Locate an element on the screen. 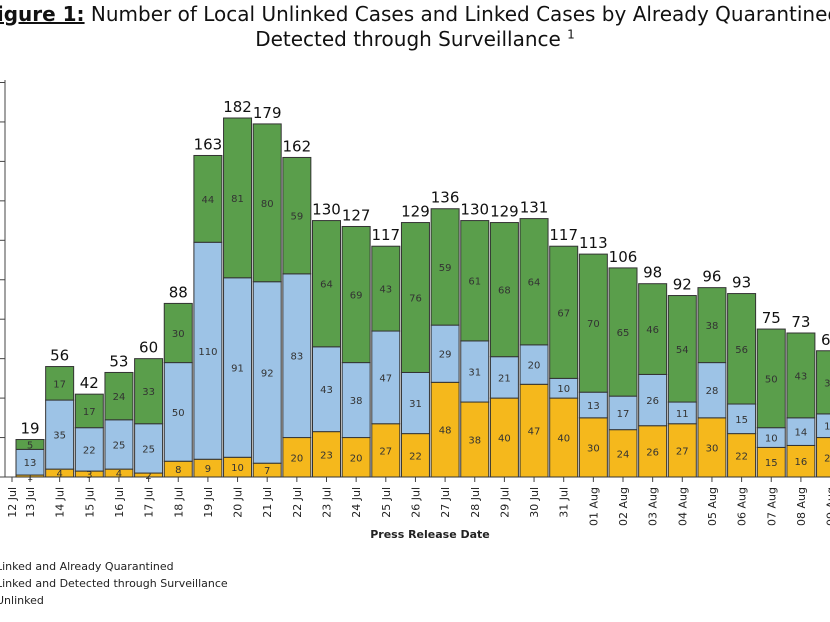  segment-label: 9 is located at coordinates (208, 469).